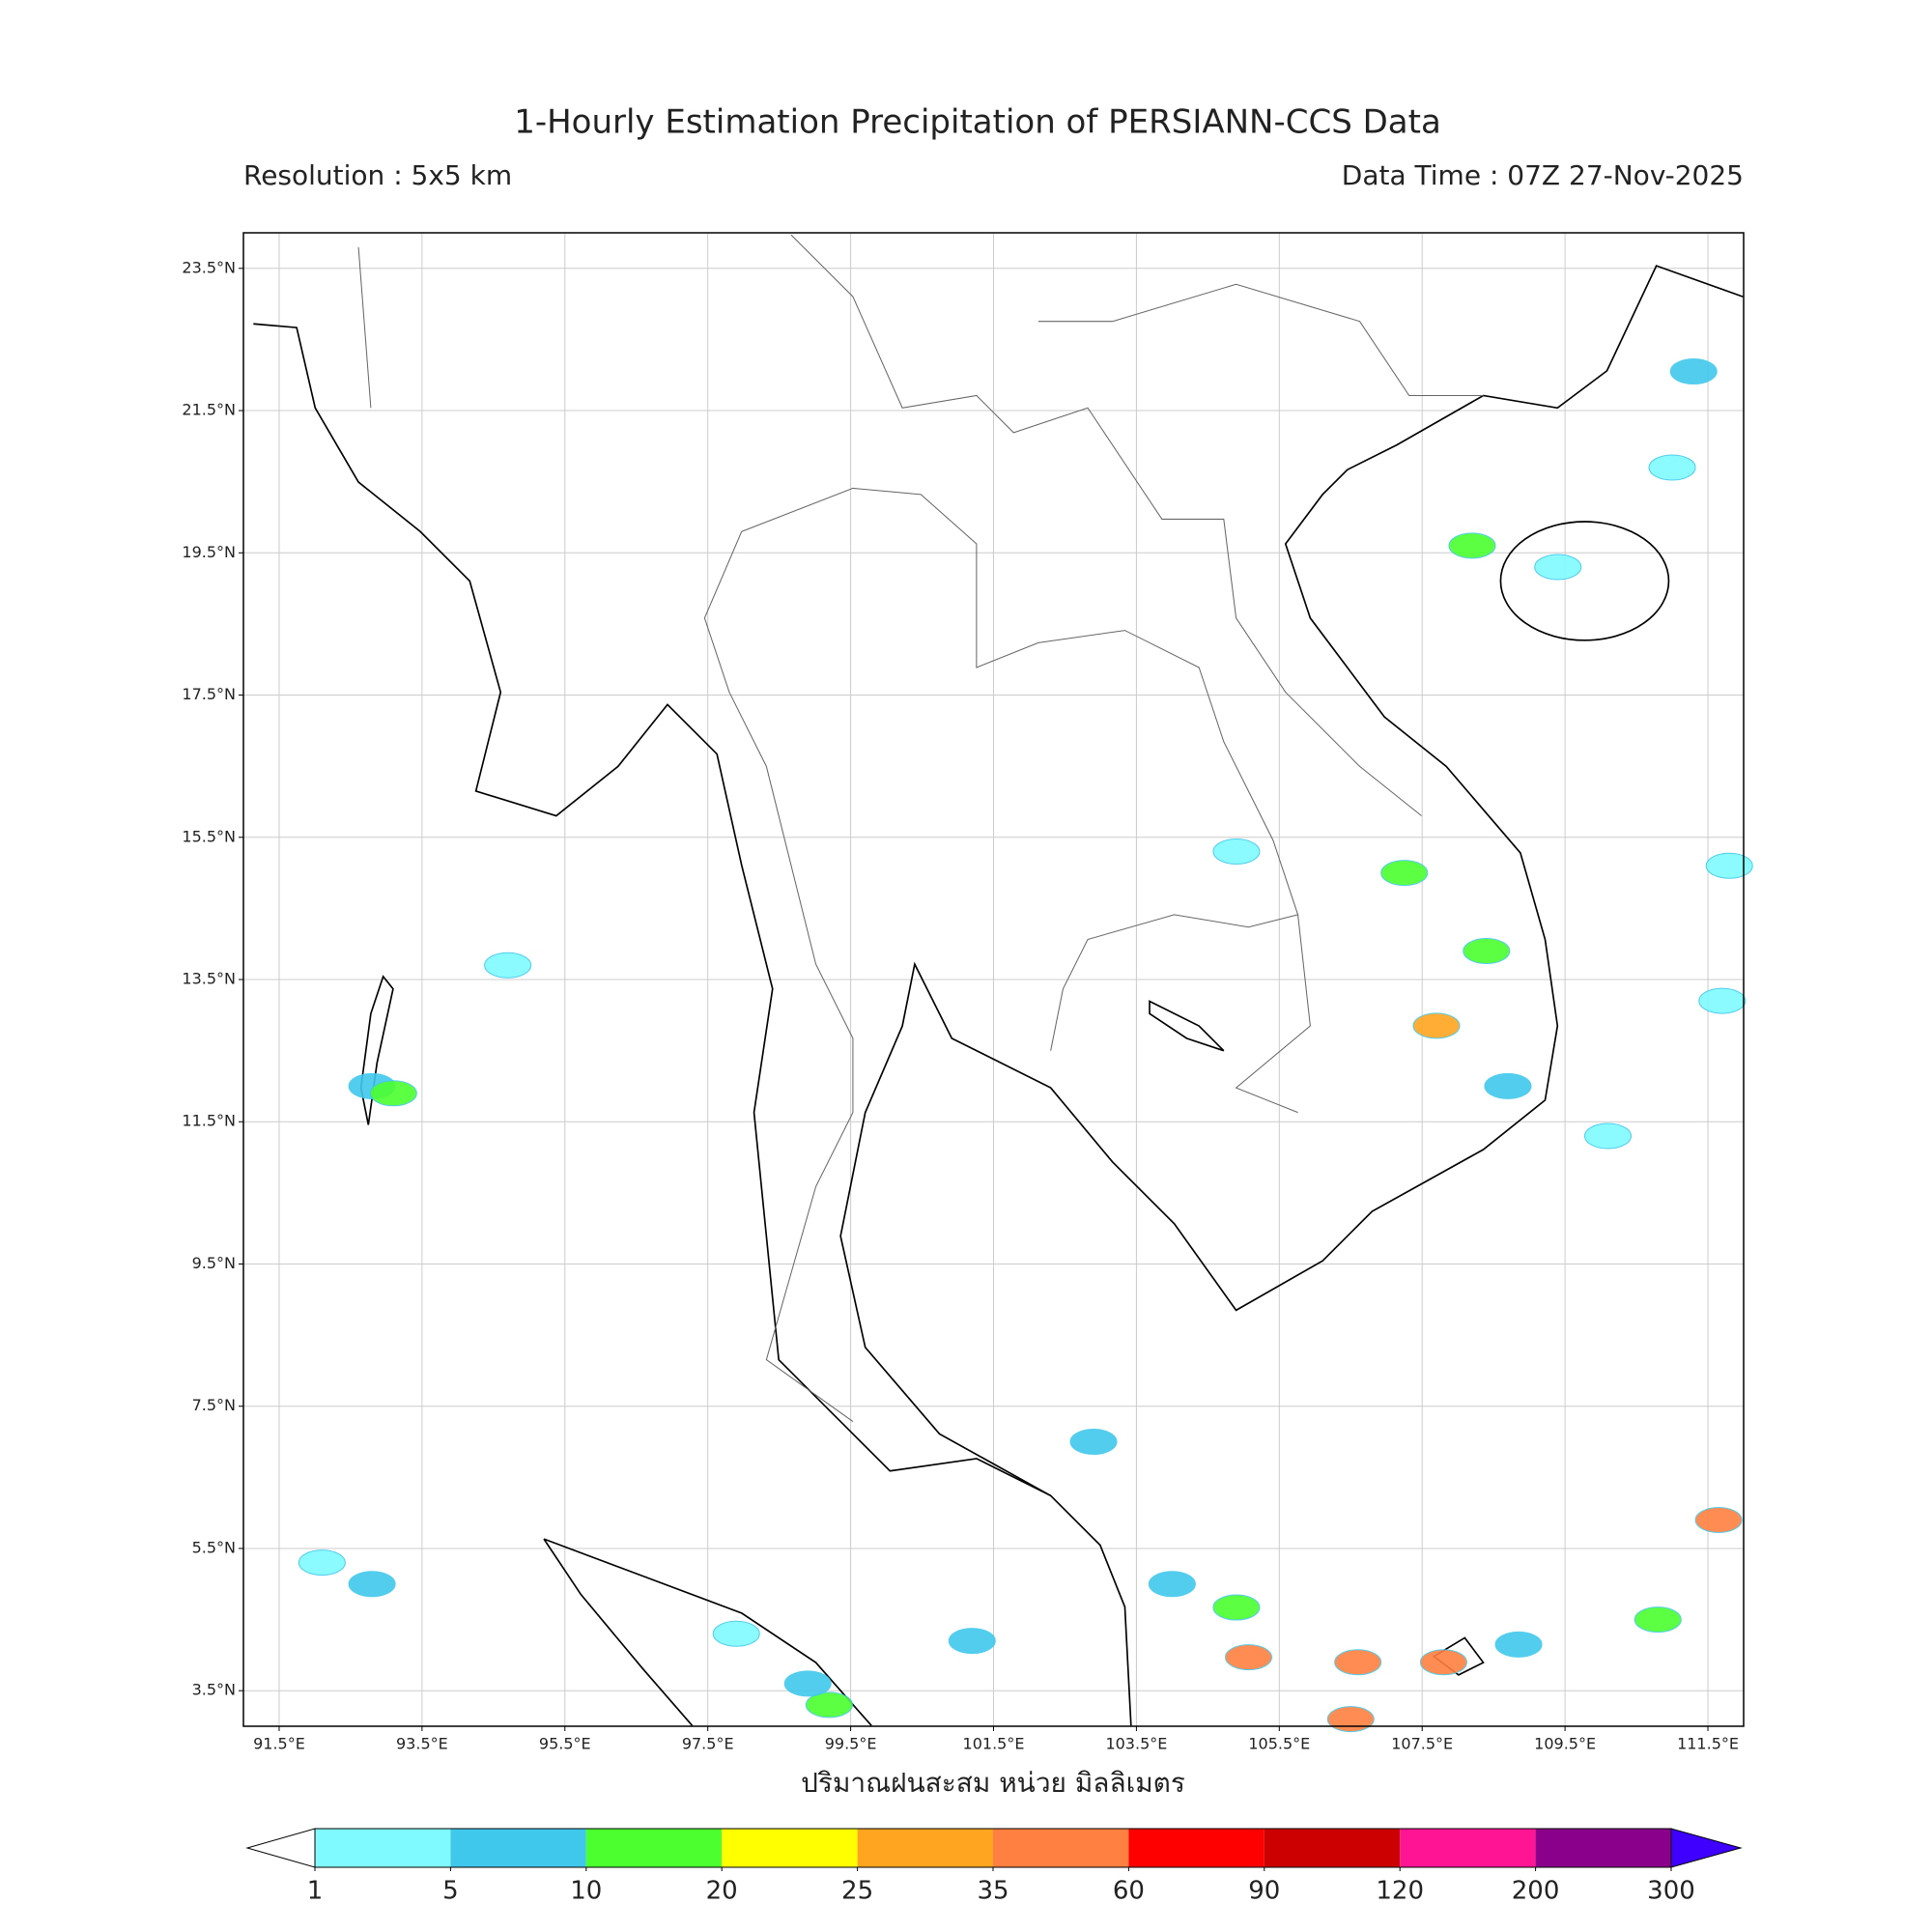  I want to click on y-tick-label: 7.5°N, so click(214, 1405).